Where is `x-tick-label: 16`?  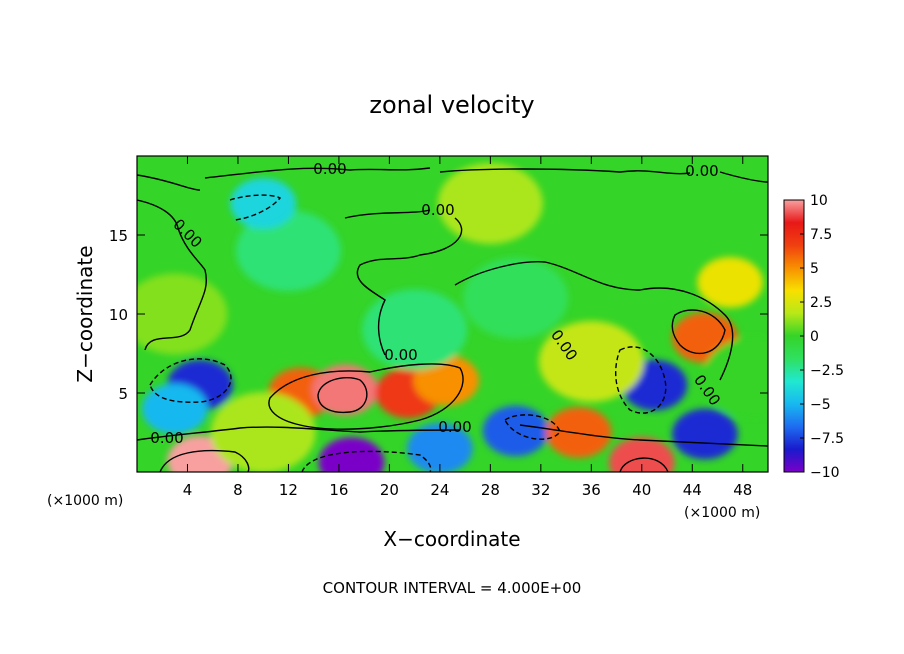
x-tick-label: 16 is located at coordinates (338, 490).